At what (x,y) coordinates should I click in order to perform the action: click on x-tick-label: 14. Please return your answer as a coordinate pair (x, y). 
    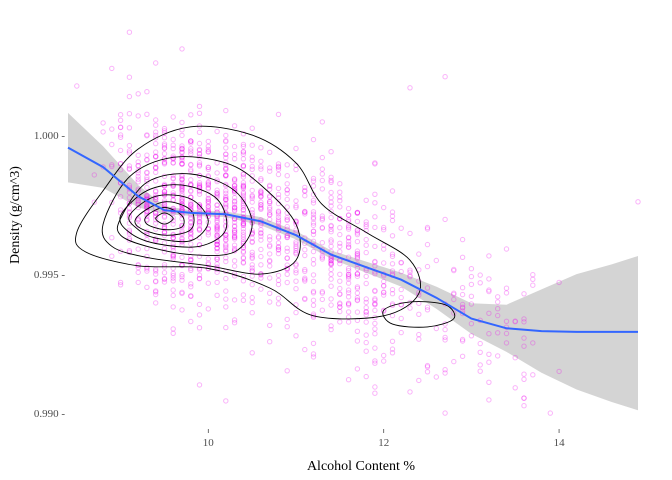
    Looking at the image, I should click on (560, 443).